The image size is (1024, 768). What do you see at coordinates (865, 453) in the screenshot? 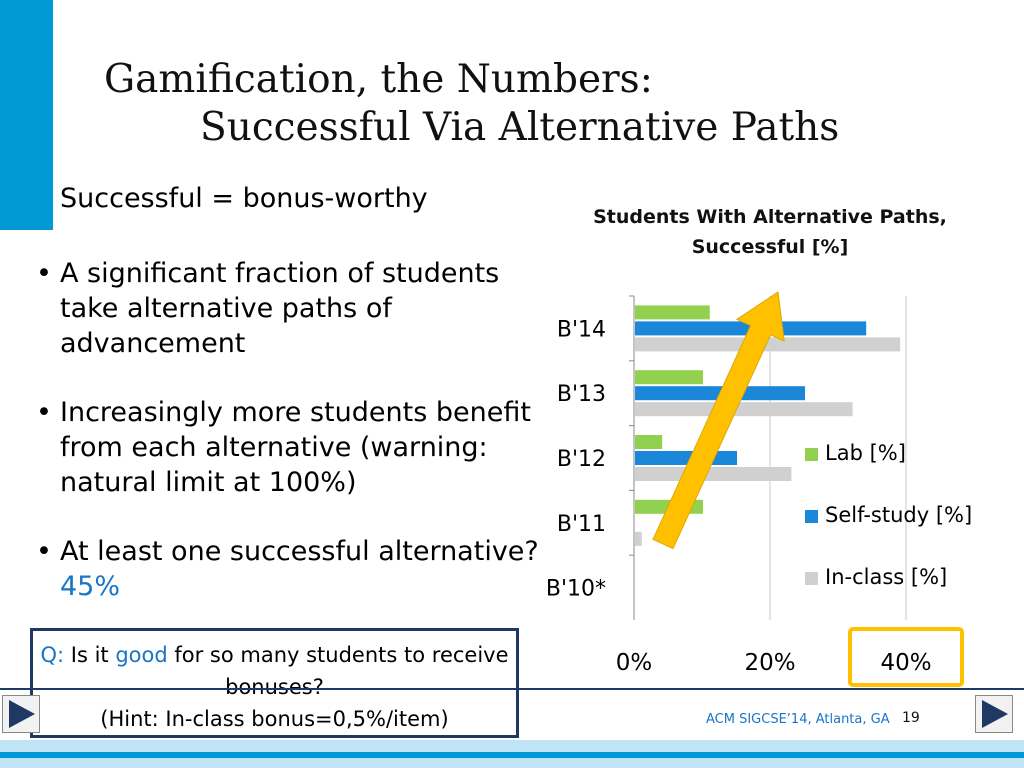
I see `legend-label: Lab [%]` at bounding box center [865, 453].